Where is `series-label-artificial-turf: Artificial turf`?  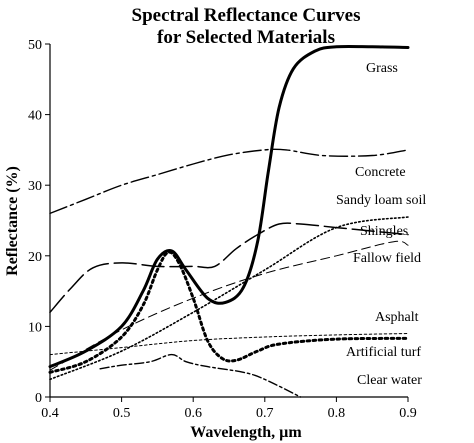 series-label-artificial-turf: Artificial turf is located at coordinates (383, 352).